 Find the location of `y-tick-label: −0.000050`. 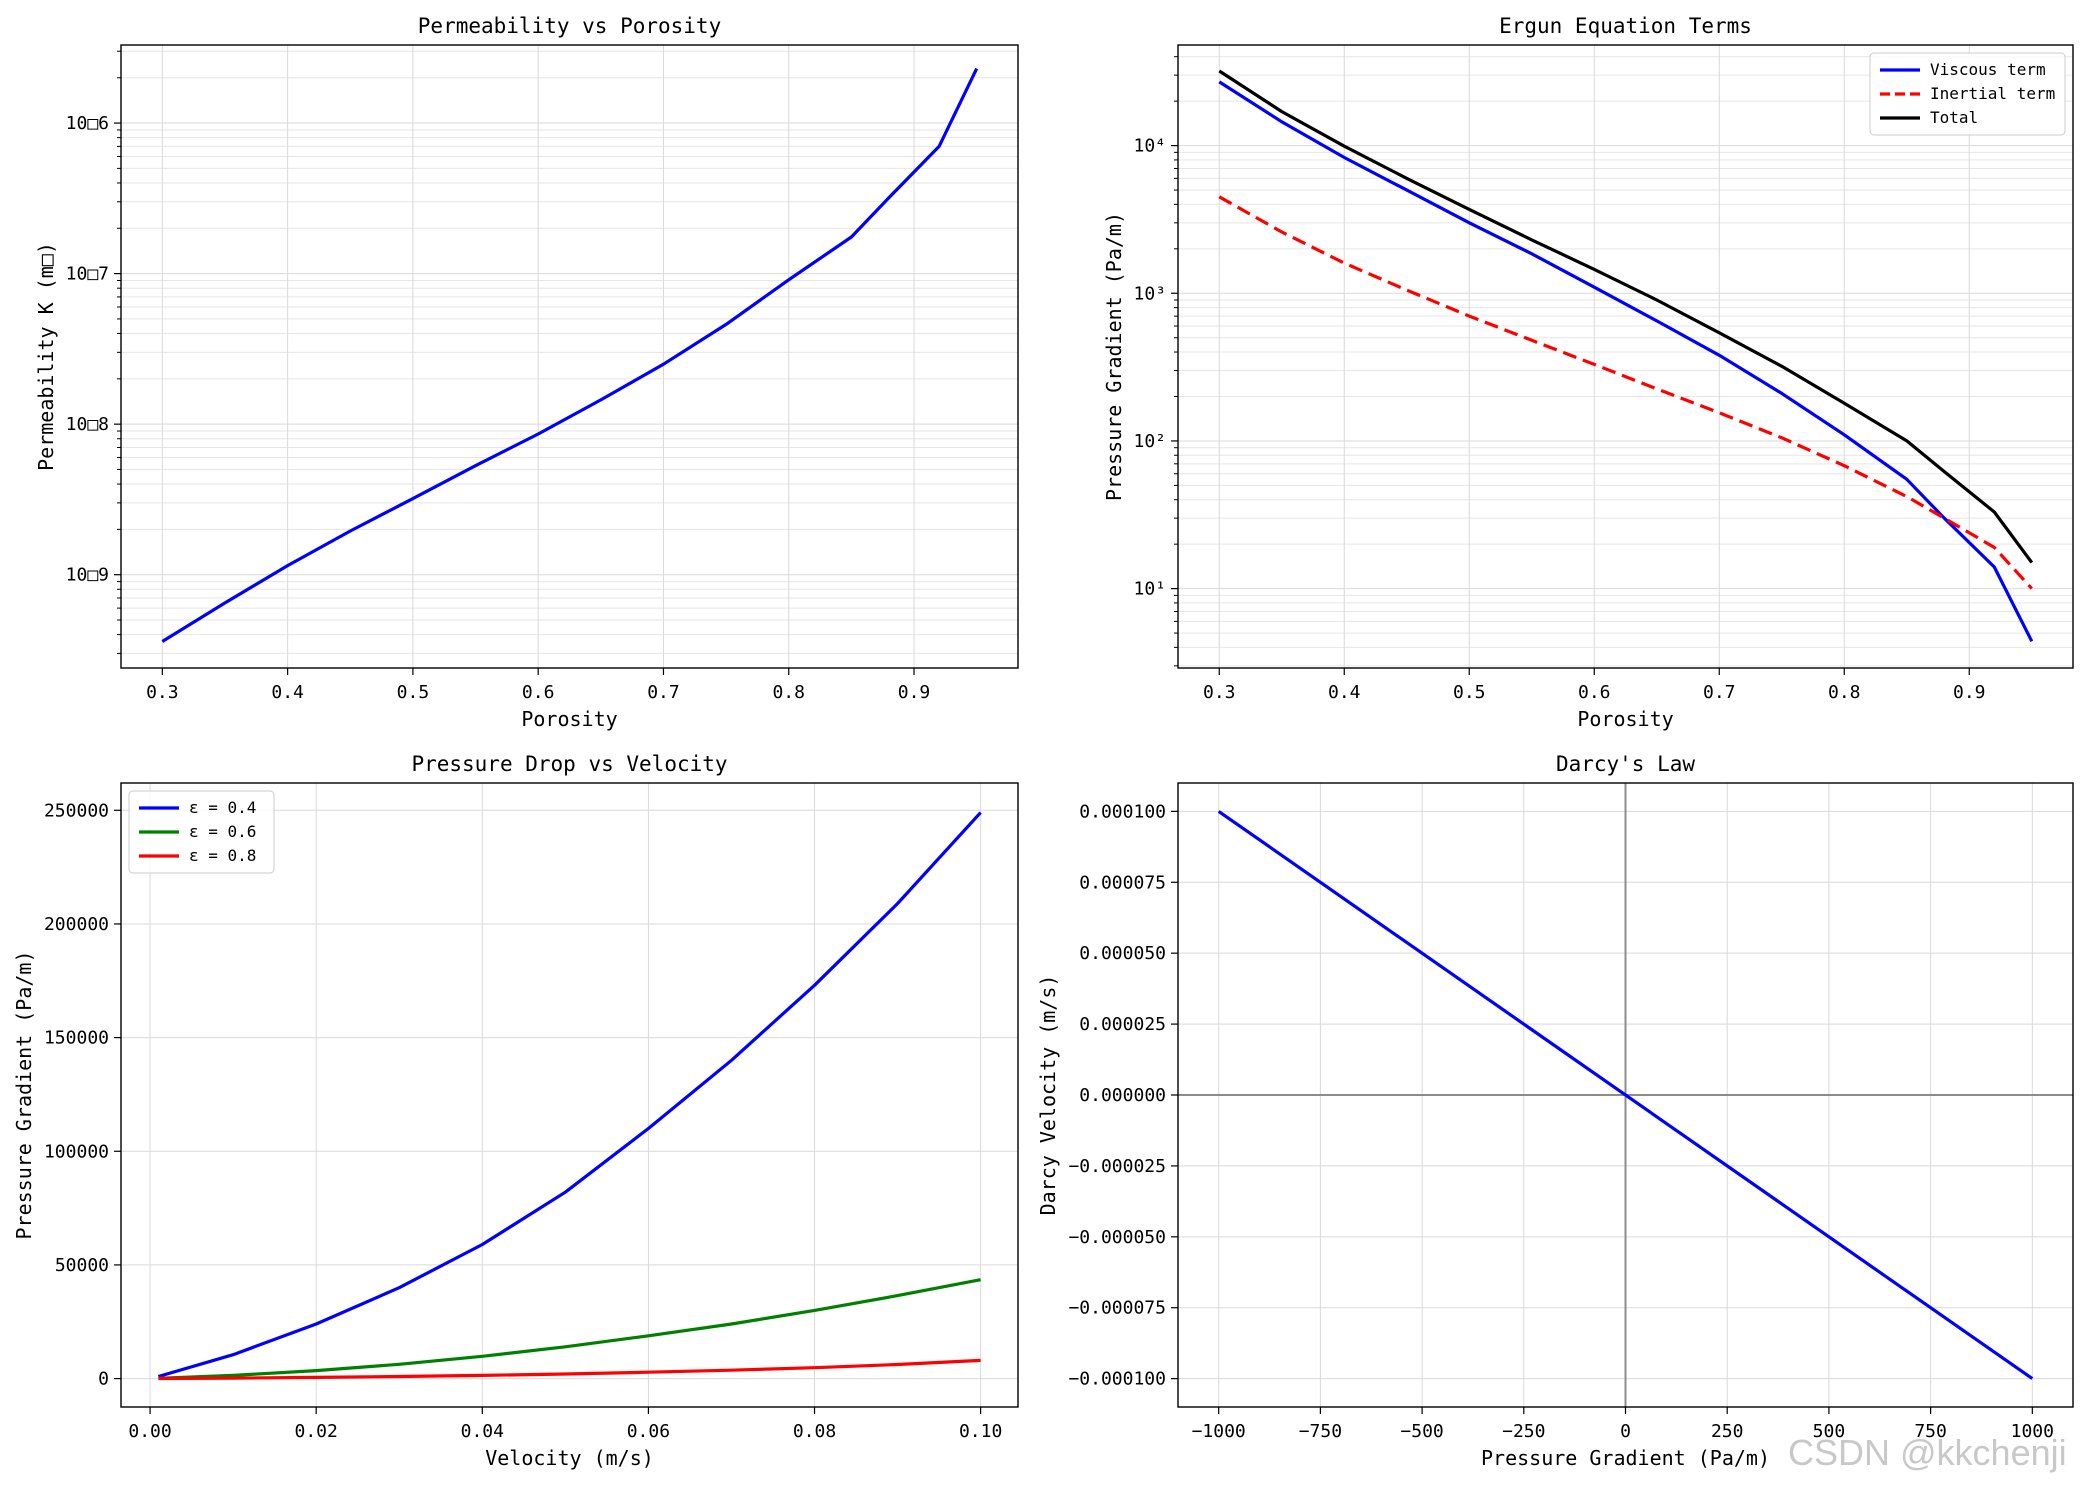

y-tick-label: −0.000050 is located at coordinates (1117, 1237).